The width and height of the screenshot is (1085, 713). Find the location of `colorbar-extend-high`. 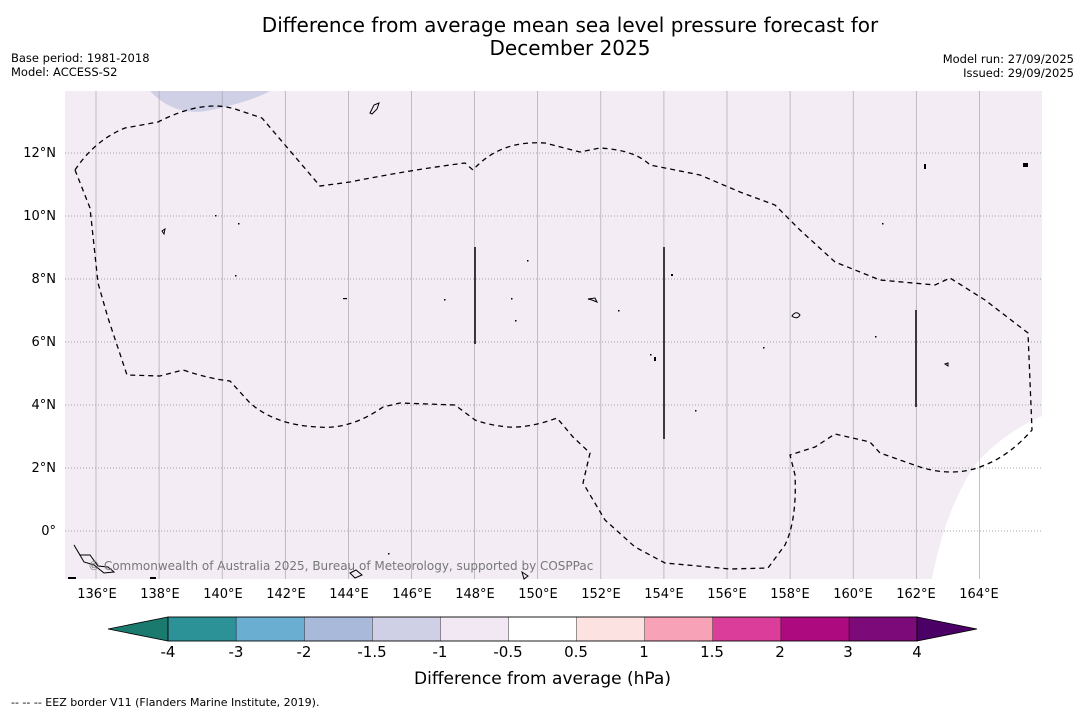

colorbar-extend-high is located at coordinates (947, 629).